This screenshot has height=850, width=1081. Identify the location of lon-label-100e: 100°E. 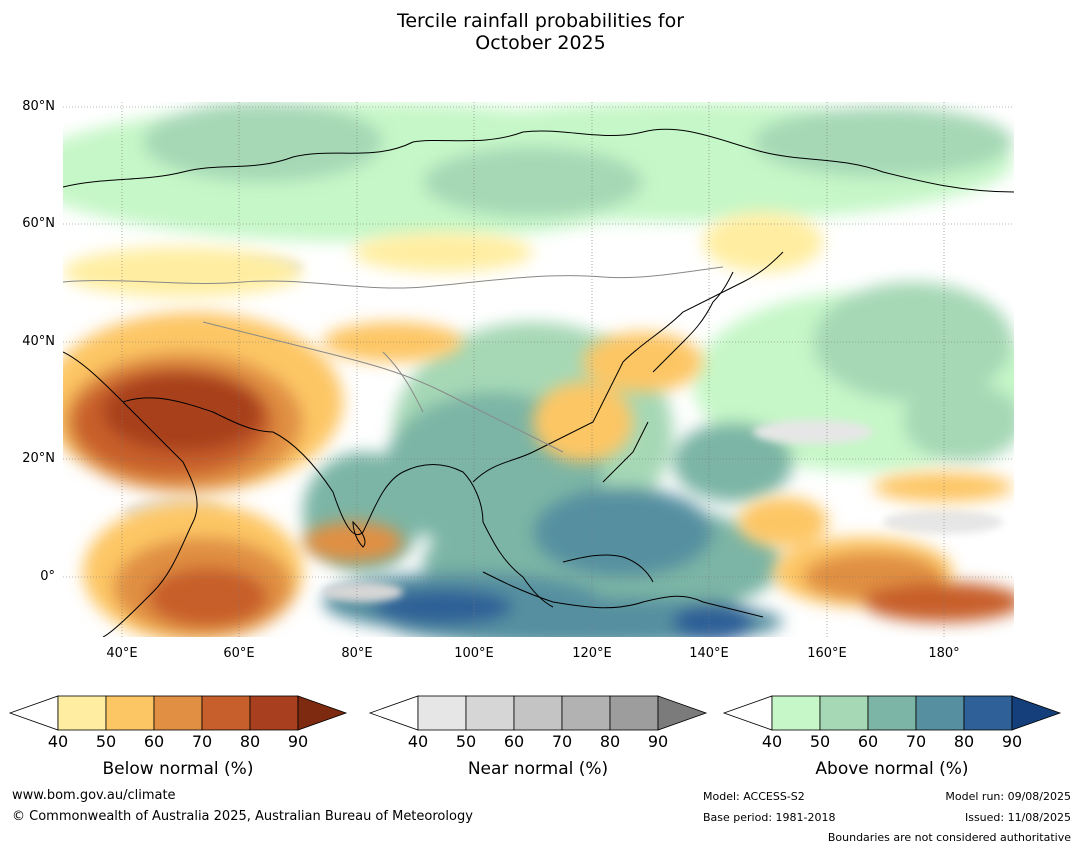
(474, 653).